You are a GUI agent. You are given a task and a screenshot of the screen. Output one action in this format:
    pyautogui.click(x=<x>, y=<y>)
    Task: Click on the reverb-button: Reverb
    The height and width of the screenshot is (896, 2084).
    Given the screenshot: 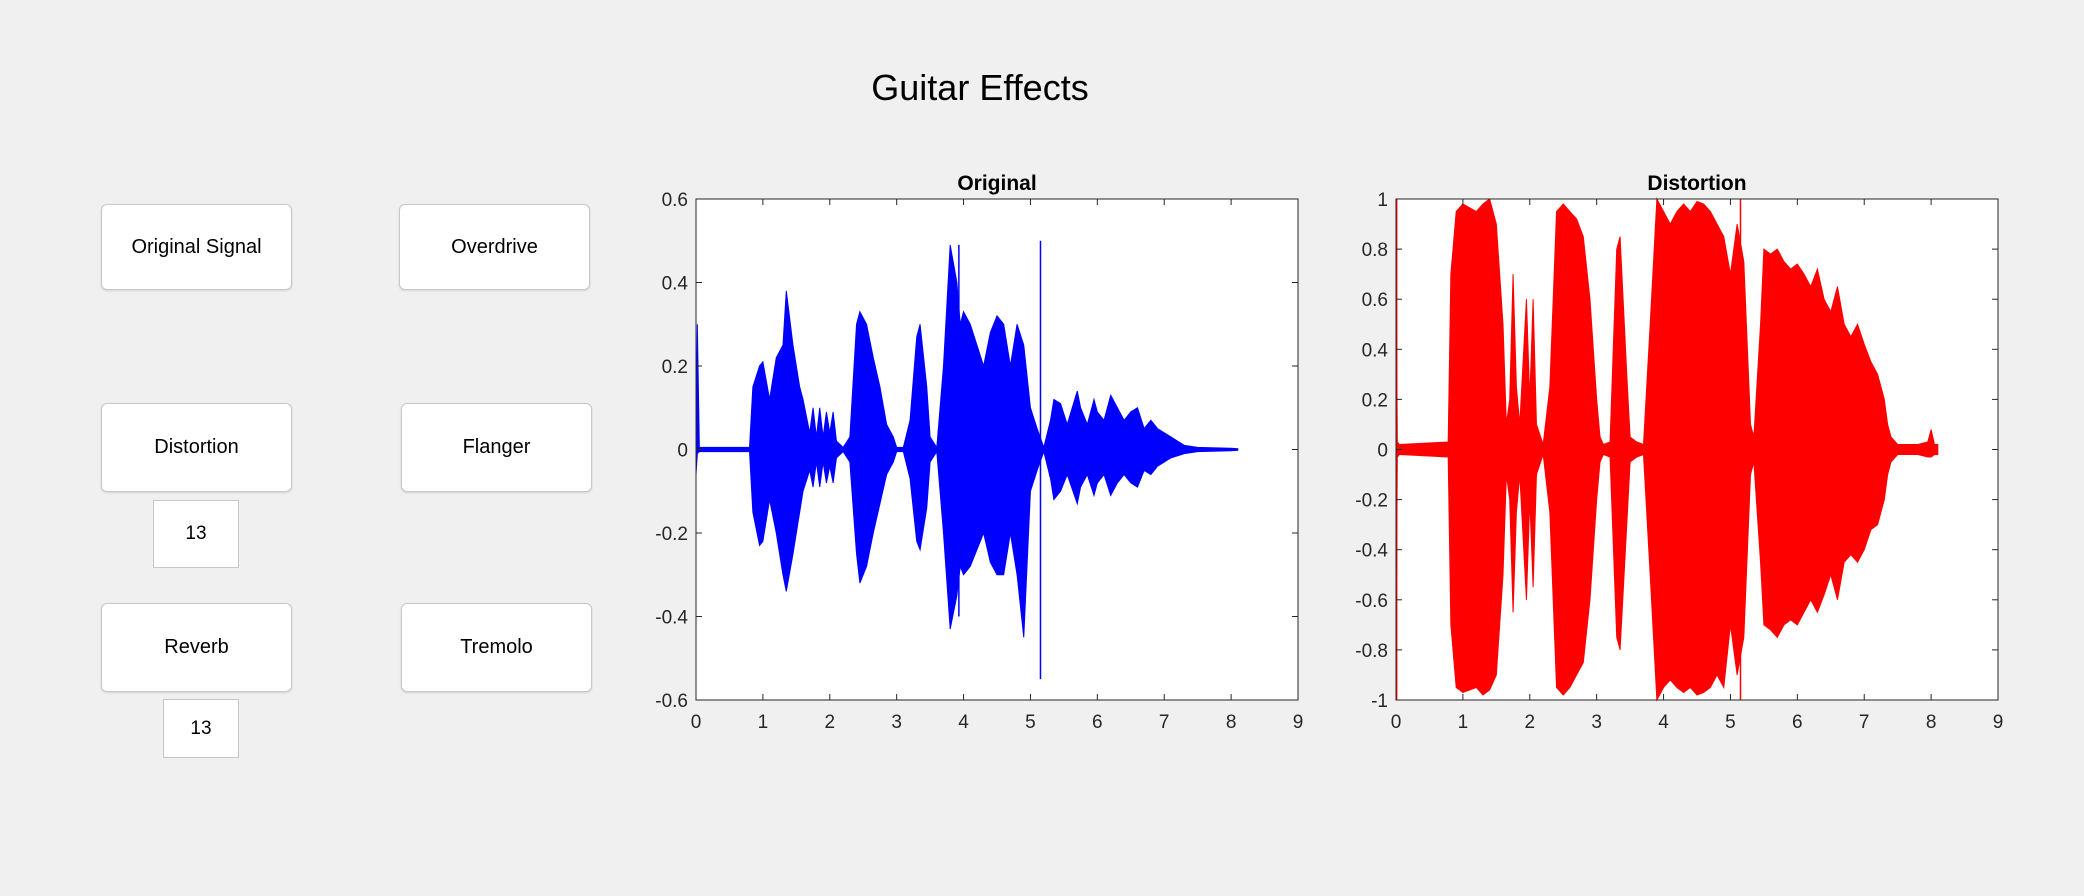 What is the action you would take?
    pyautogui.click(x=196, y=647)
    